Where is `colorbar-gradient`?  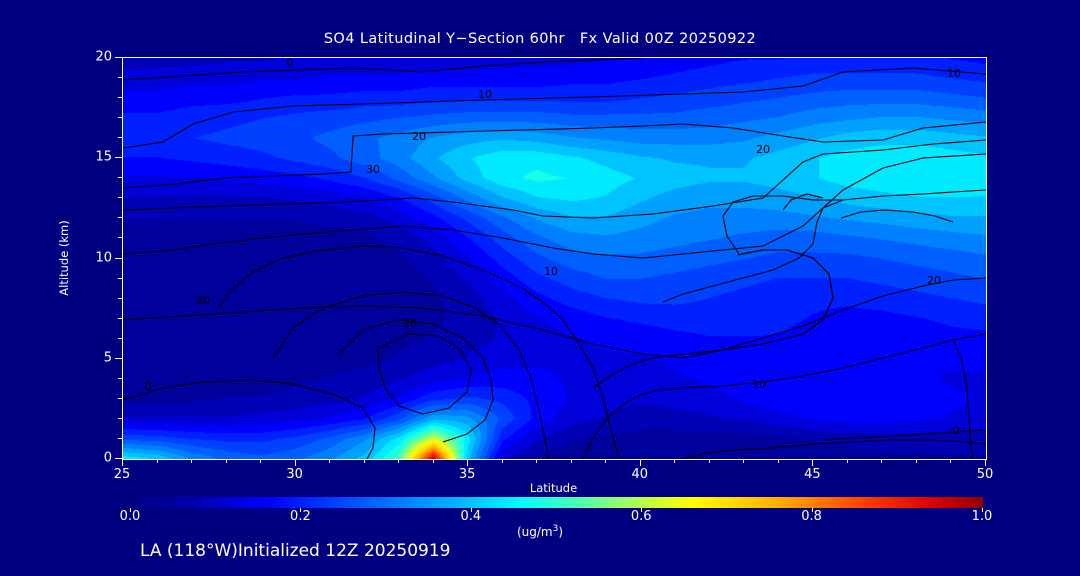 colorbar-gradient is located at coordinates (556, 502).